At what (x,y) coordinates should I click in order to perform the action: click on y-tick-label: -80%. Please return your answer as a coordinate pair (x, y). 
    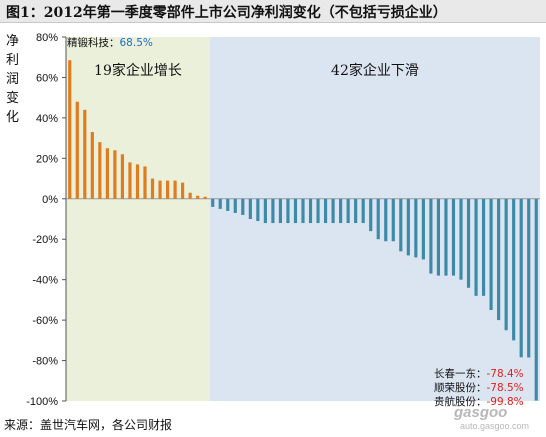
    Looking at the image, I should click on (45, 362).